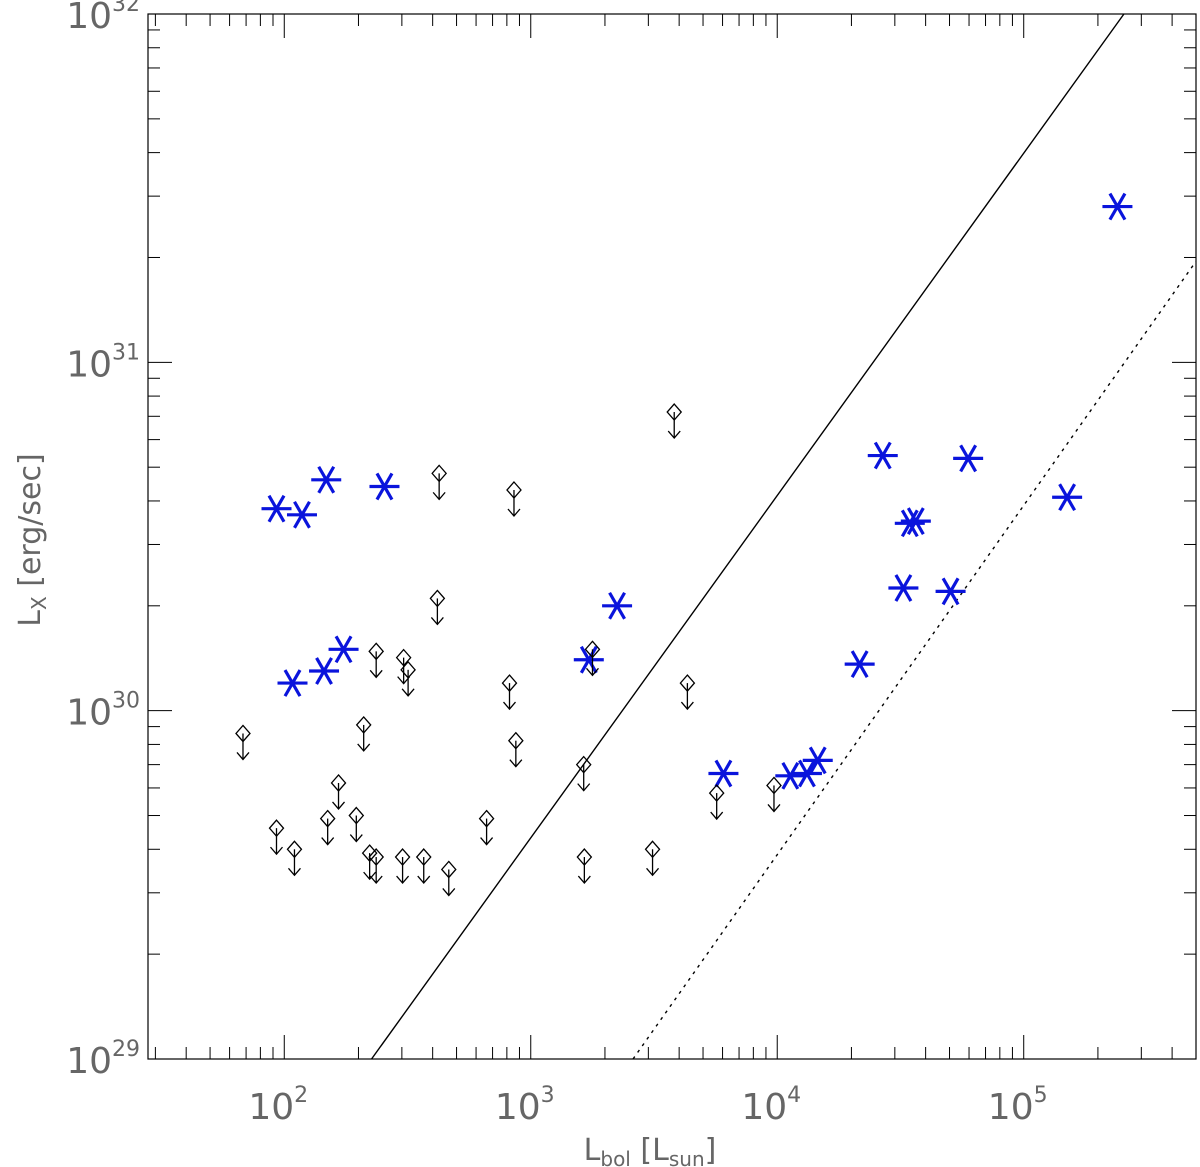  What do you see at coordinates (525, 1105) in the screenshot?
I see `x-tick-label: 103` at bounding box center [525, 1105].